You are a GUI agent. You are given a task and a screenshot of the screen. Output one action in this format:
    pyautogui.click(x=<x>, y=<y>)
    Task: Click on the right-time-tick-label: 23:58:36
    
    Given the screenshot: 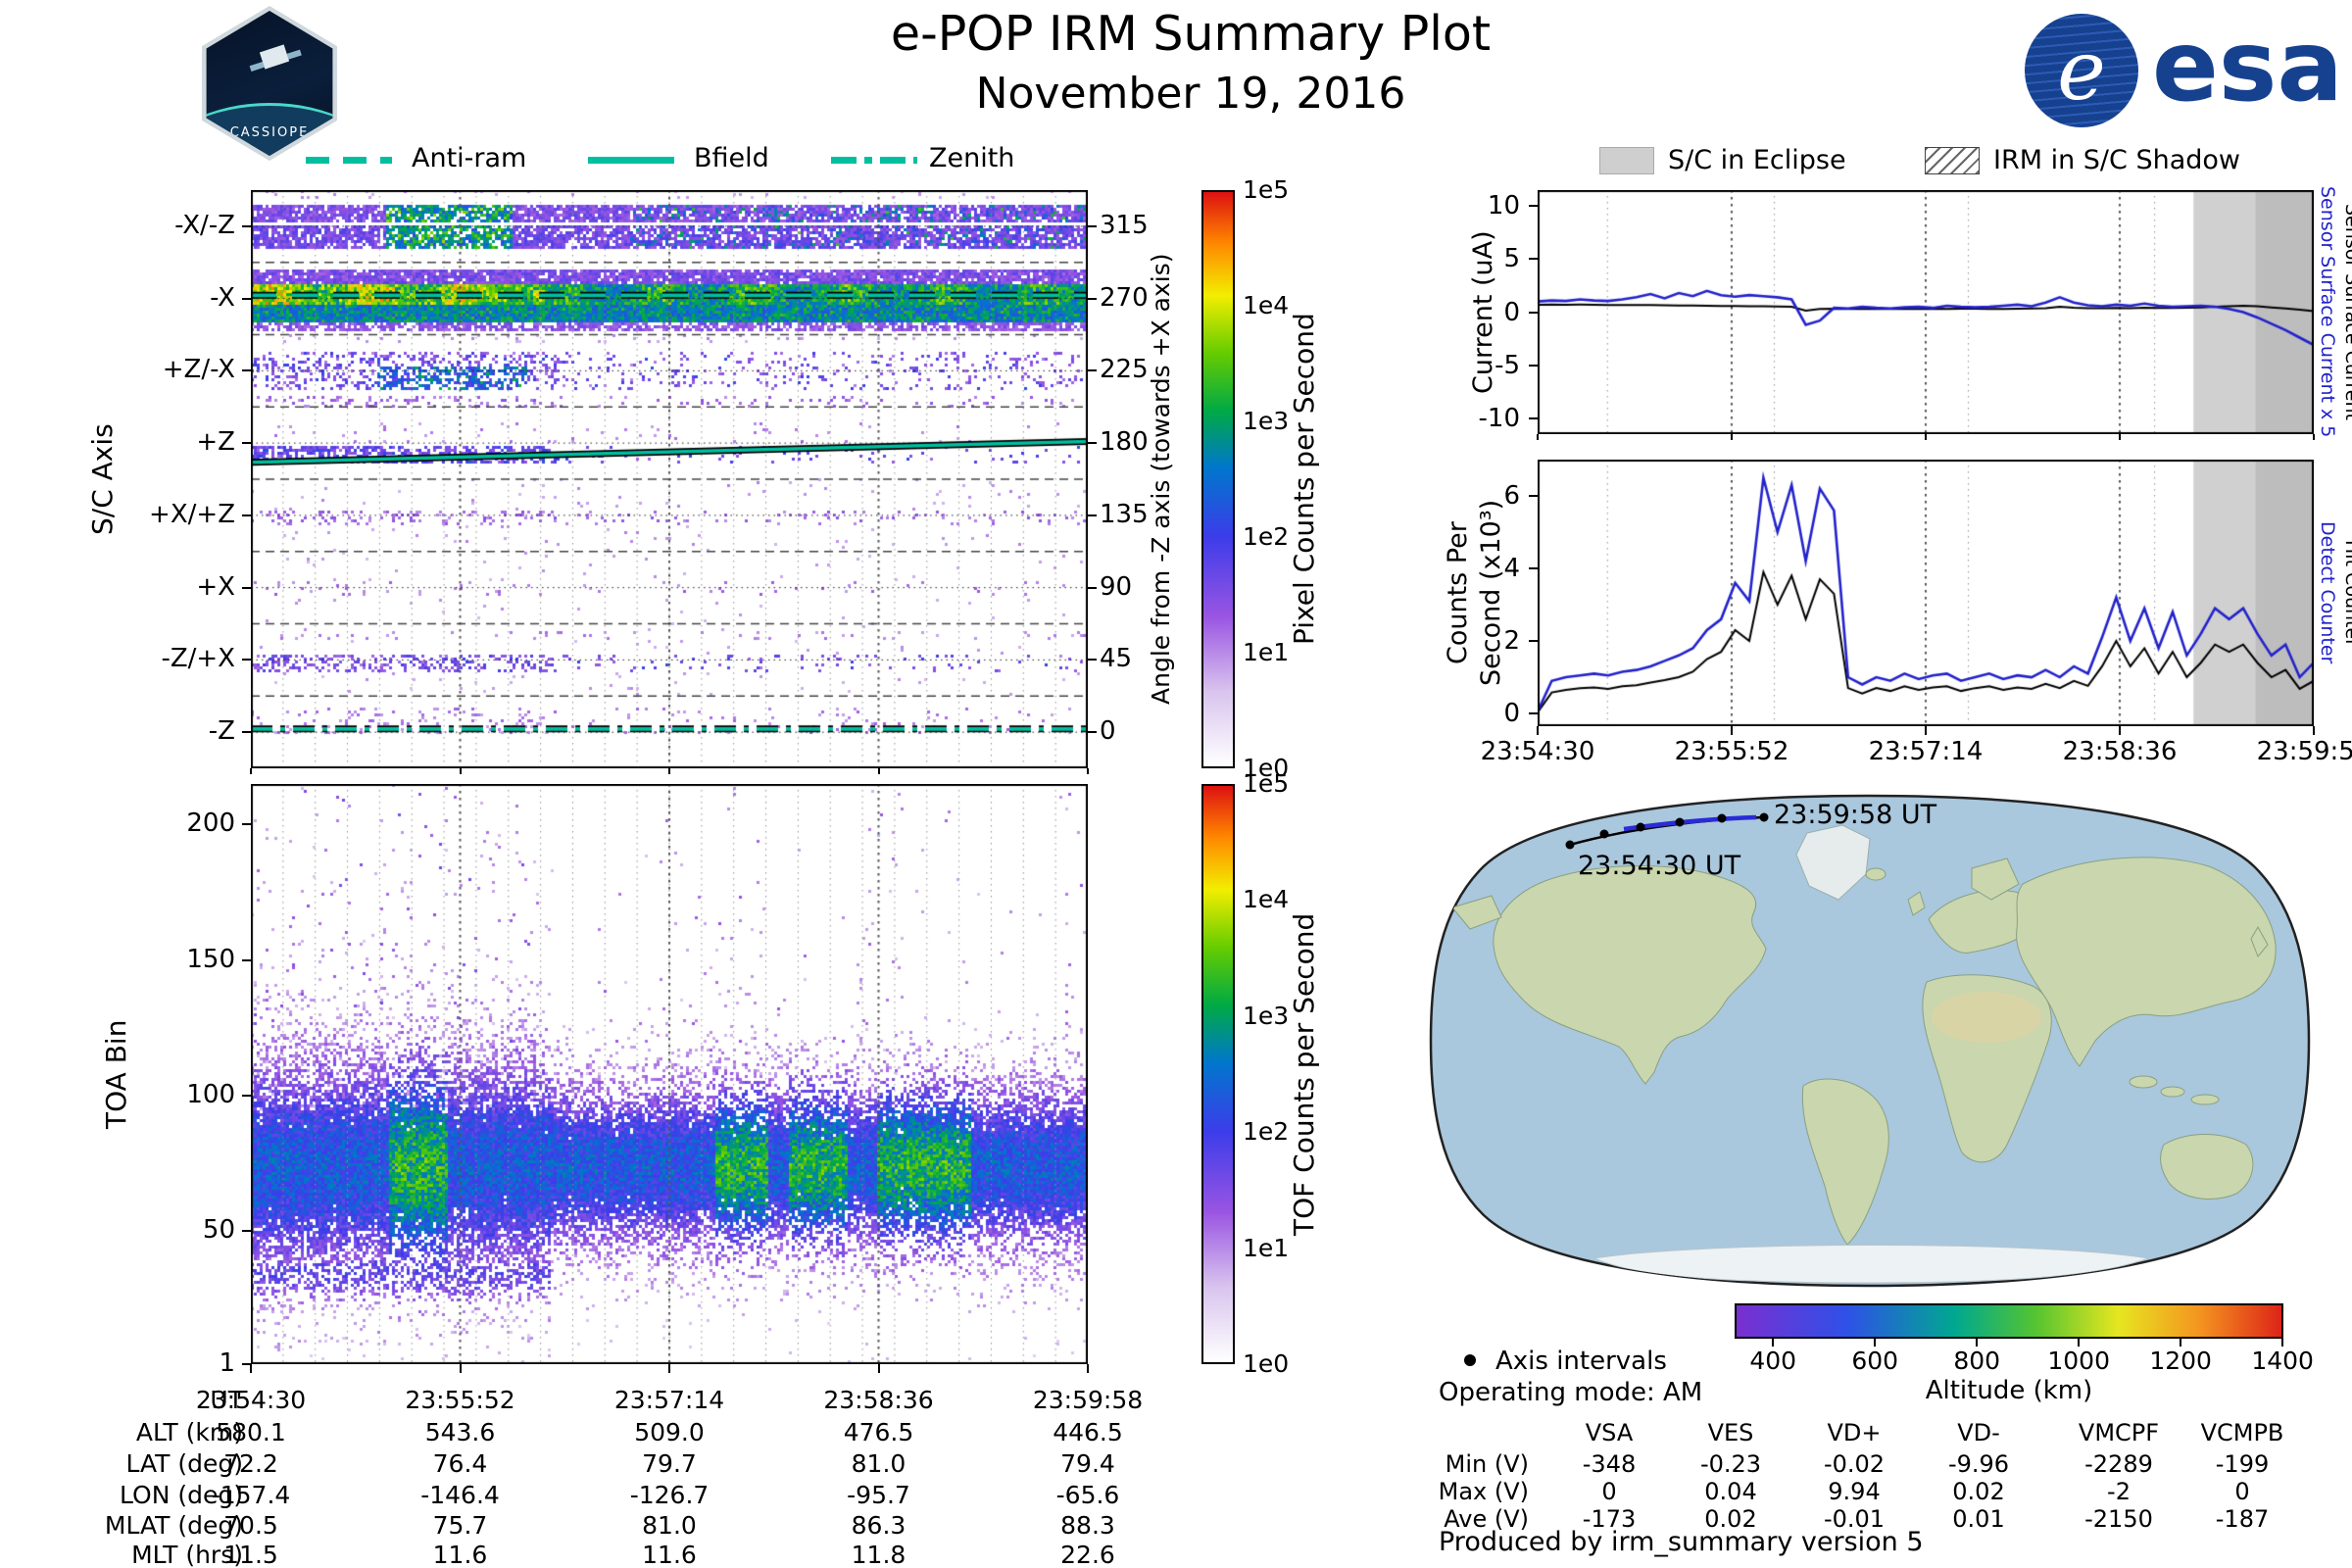 What is the action you would take?
    pyautogui.click(x=2120, y=751)
    